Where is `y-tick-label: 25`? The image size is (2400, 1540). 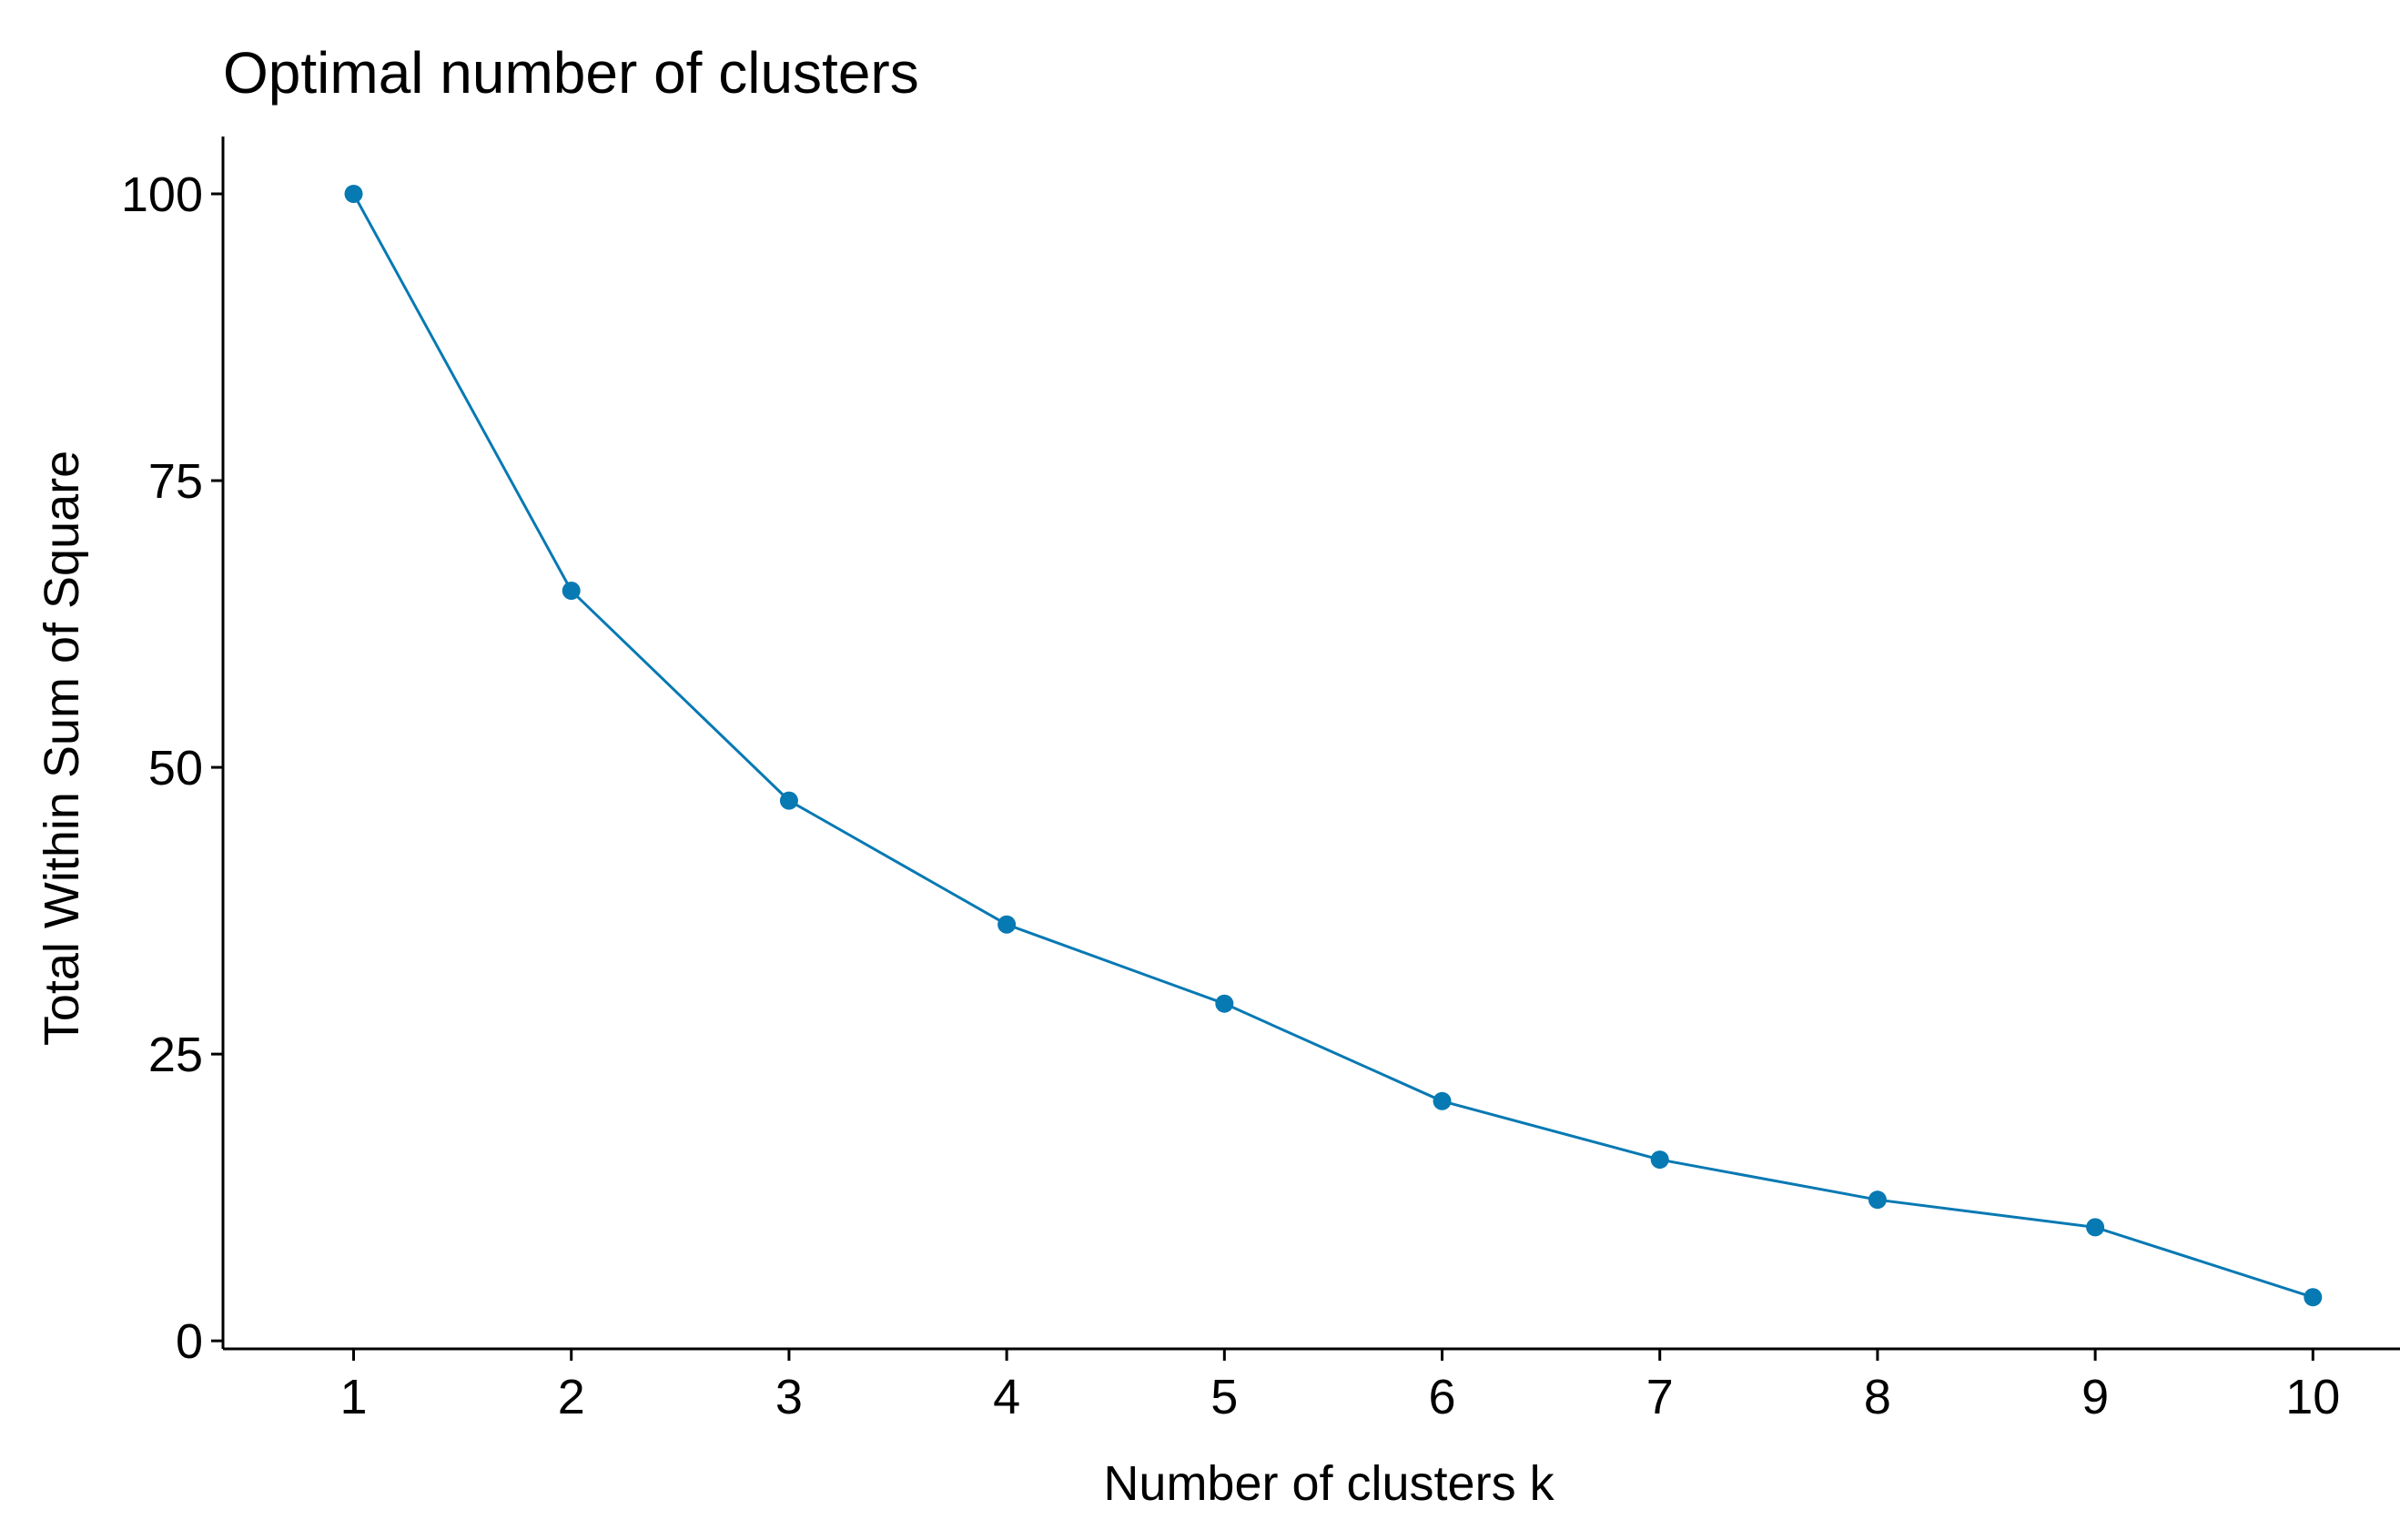
y-tick-label: 25 is located at coordinates (175, 1055).